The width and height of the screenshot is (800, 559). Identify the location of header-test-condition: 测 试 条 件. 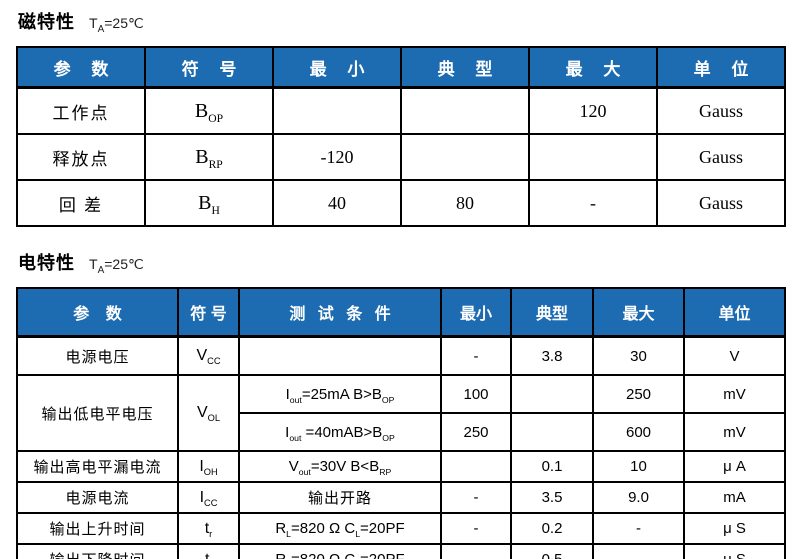
(340, 312).